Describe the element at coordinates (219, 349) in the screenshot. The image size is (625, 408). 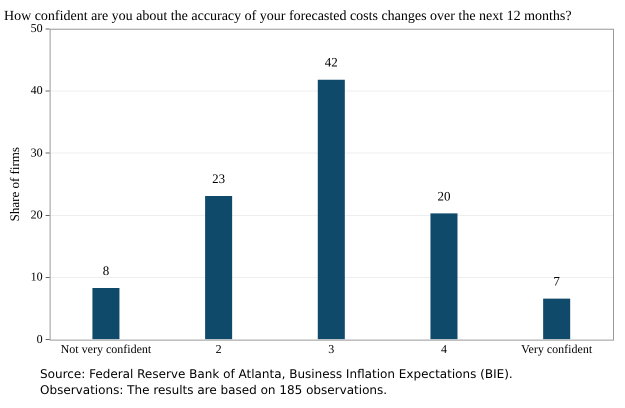
I see `x-tick-label: 2` at that location.